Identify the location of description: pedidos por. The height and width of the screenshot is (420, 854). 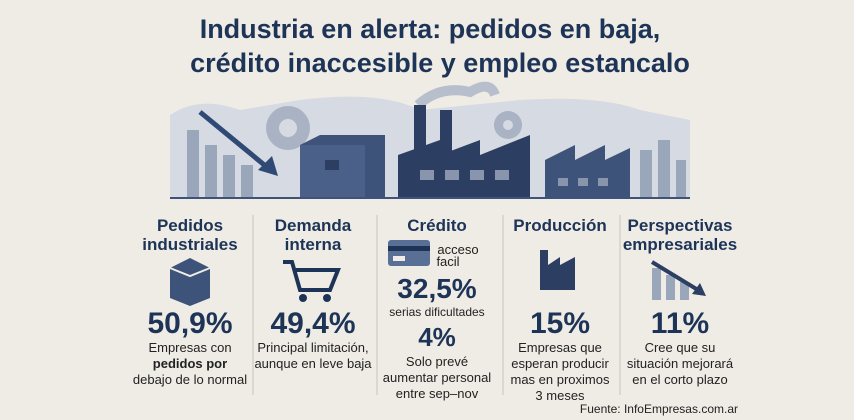
(190, 363).